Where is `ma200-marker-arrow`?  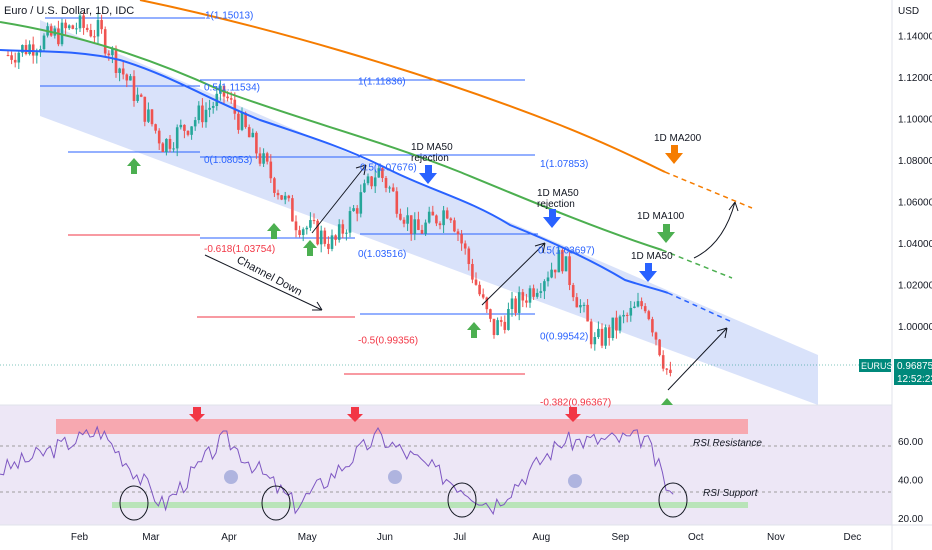 ma200-marker-arrow is located at coordinates (674, 154).